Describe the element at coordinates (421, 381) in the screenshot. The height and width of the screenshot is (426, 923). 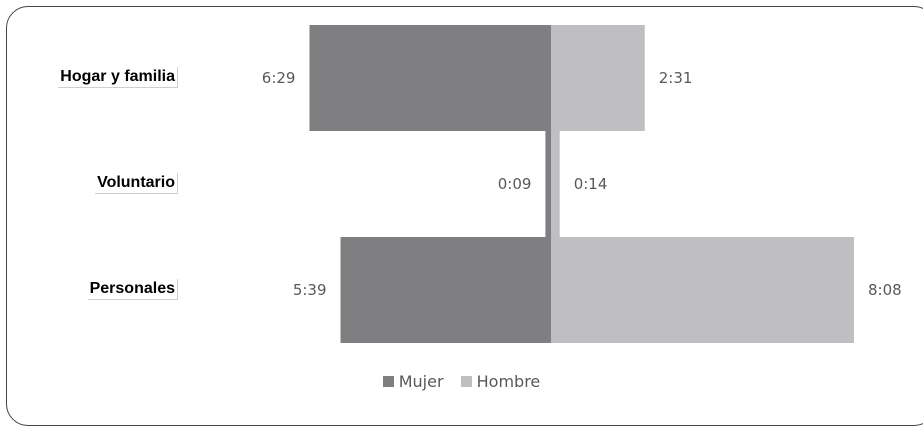
I see `legend-label-mujer: Mujer` at that location.